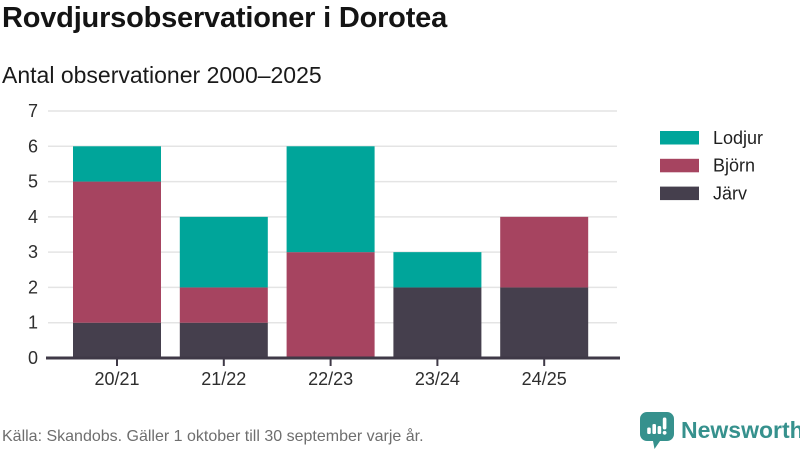  Describe the element at coordinates (223, 379) in the screenshot. I see `x-tick-label: 21/22` at that location.